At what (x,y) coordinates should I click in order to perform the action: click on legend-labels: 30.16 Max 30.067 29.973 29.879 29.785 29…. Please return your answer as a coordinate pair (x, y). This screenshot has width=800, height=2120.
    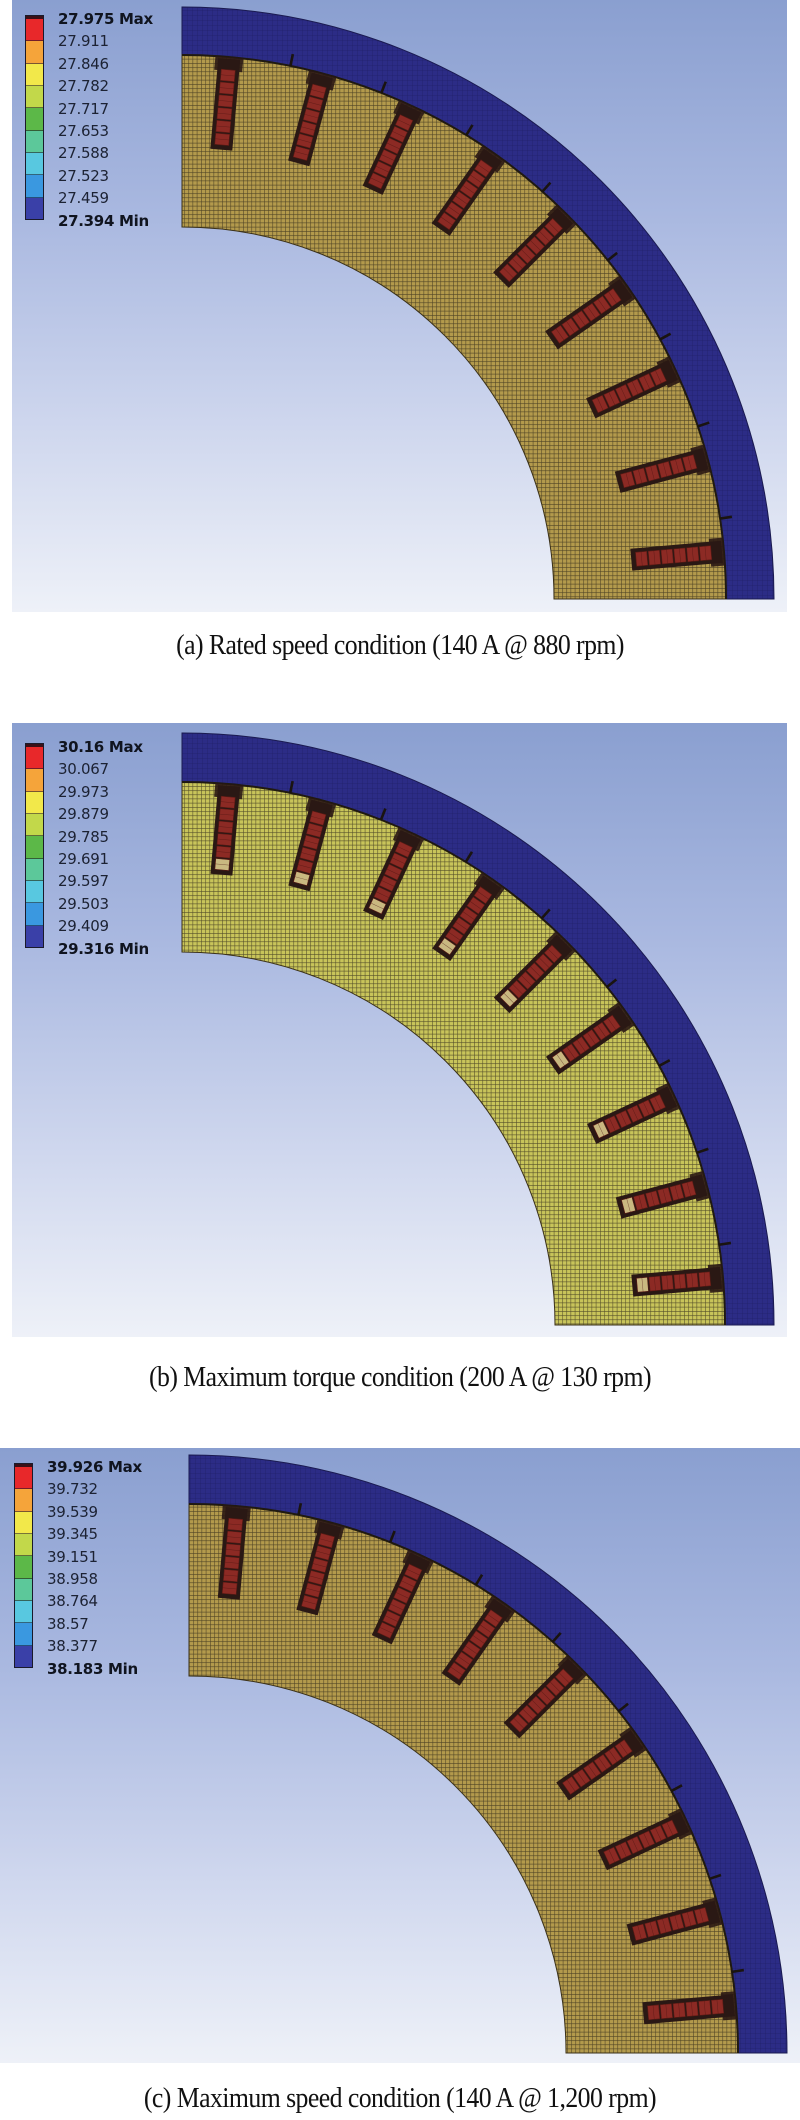
    Looking at the image, I should click on (103, 848).